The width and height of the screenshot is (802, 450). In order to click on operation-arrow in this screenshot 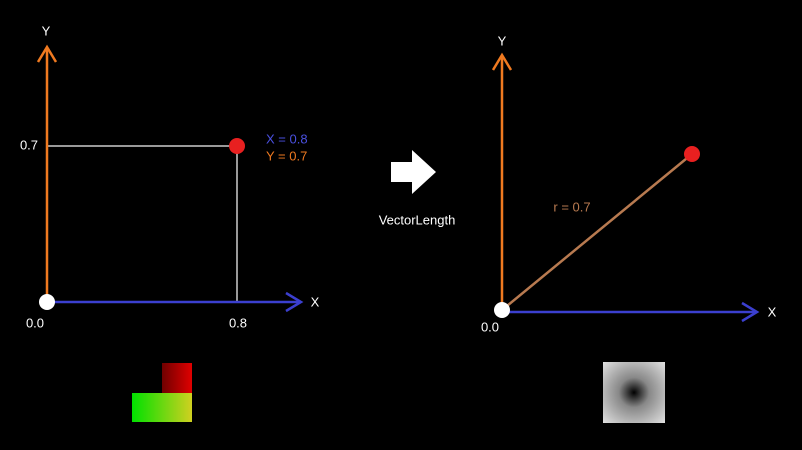, I will do `click(413, 172)`.